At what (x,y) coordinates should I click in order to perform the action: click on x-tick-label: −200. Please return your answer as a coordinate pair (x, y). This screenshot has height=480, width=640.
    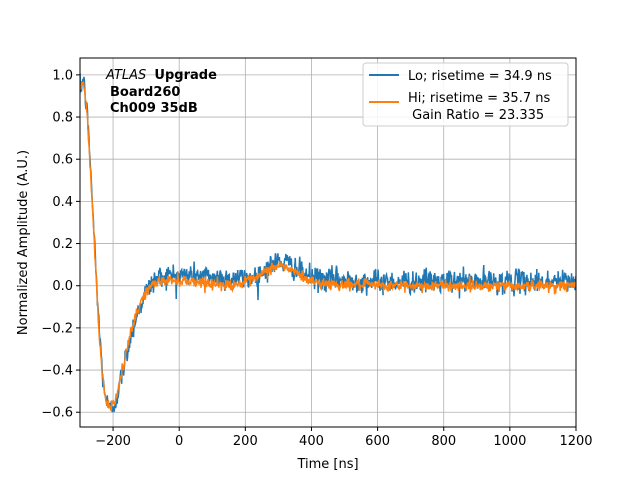
    Looking at the image, I should click on (113, 441).